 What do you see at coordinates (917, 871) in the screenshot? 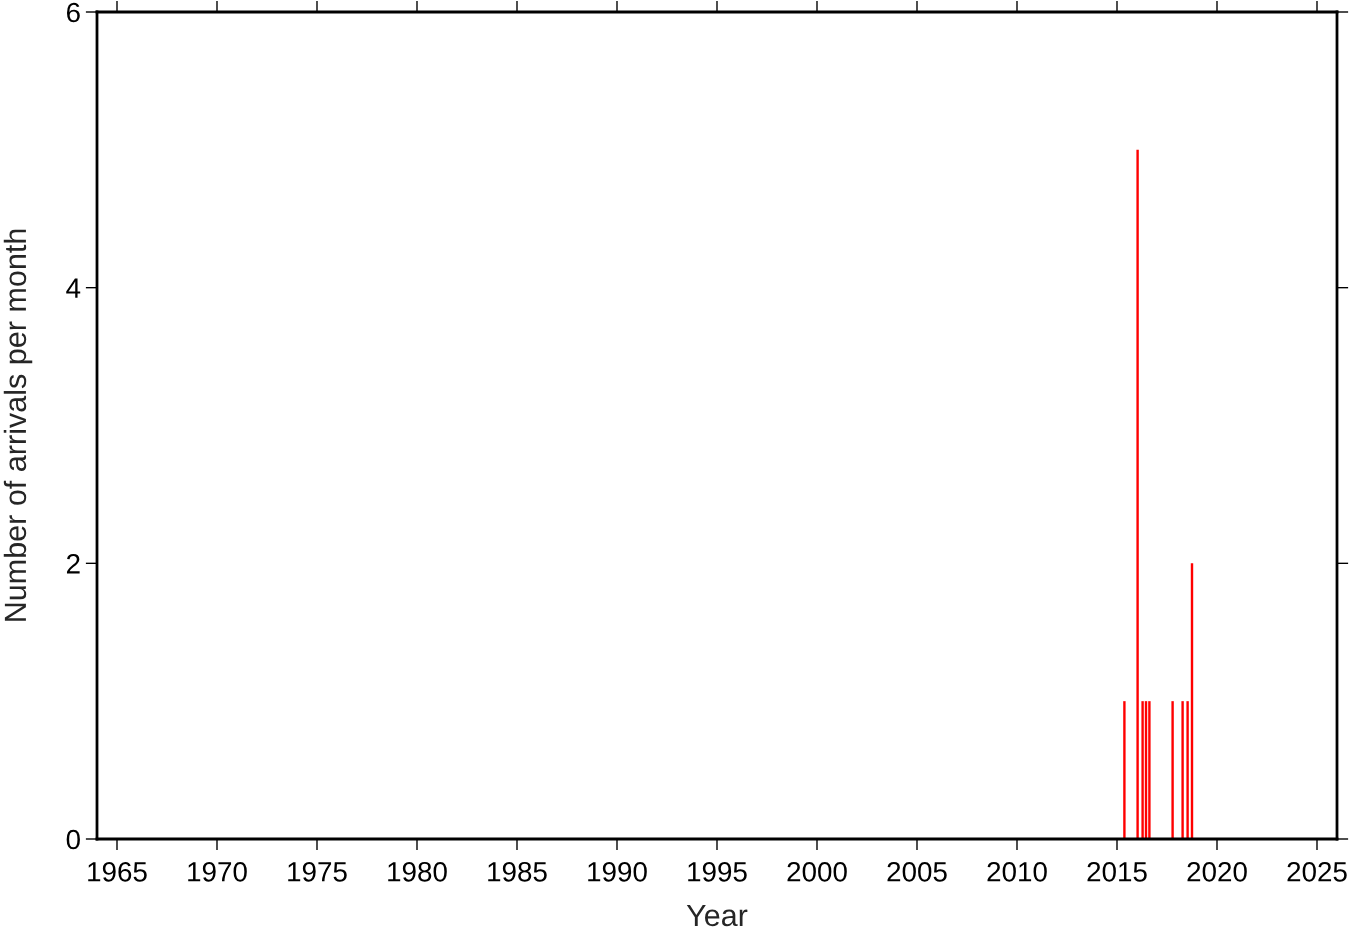
I see `x-tick-label: 2005` at bounding box center [917, 871].